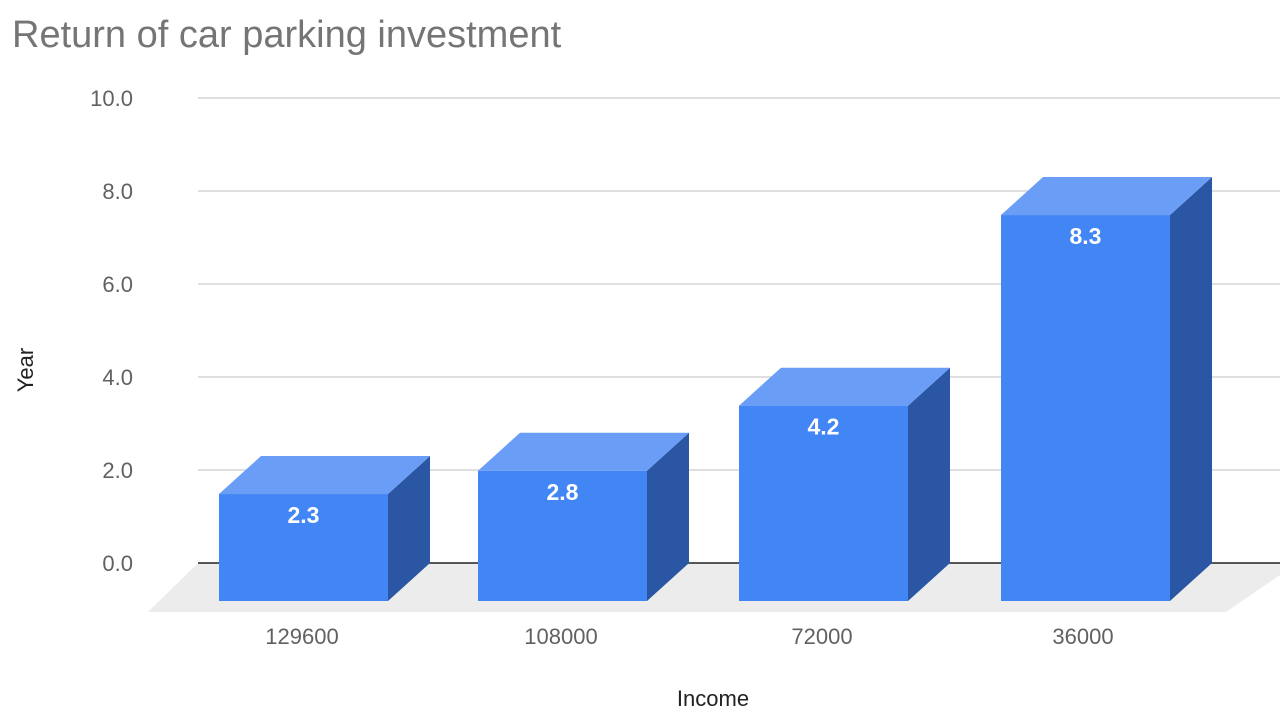 The height and width of the screenshot is (720, 1280). I want to click on chart-floor, so click(714, 587).